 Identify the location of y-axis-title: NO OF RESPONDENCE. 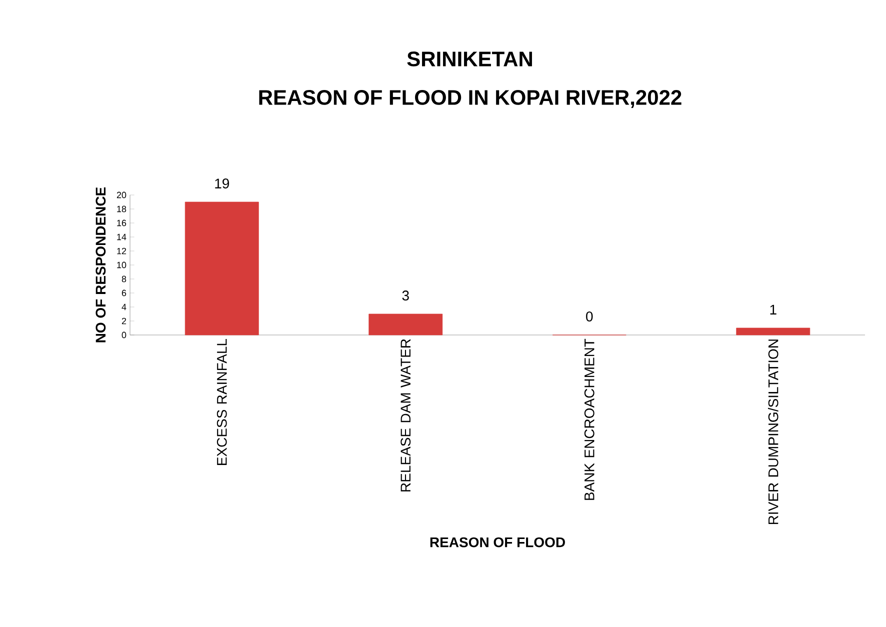
(101, 264).